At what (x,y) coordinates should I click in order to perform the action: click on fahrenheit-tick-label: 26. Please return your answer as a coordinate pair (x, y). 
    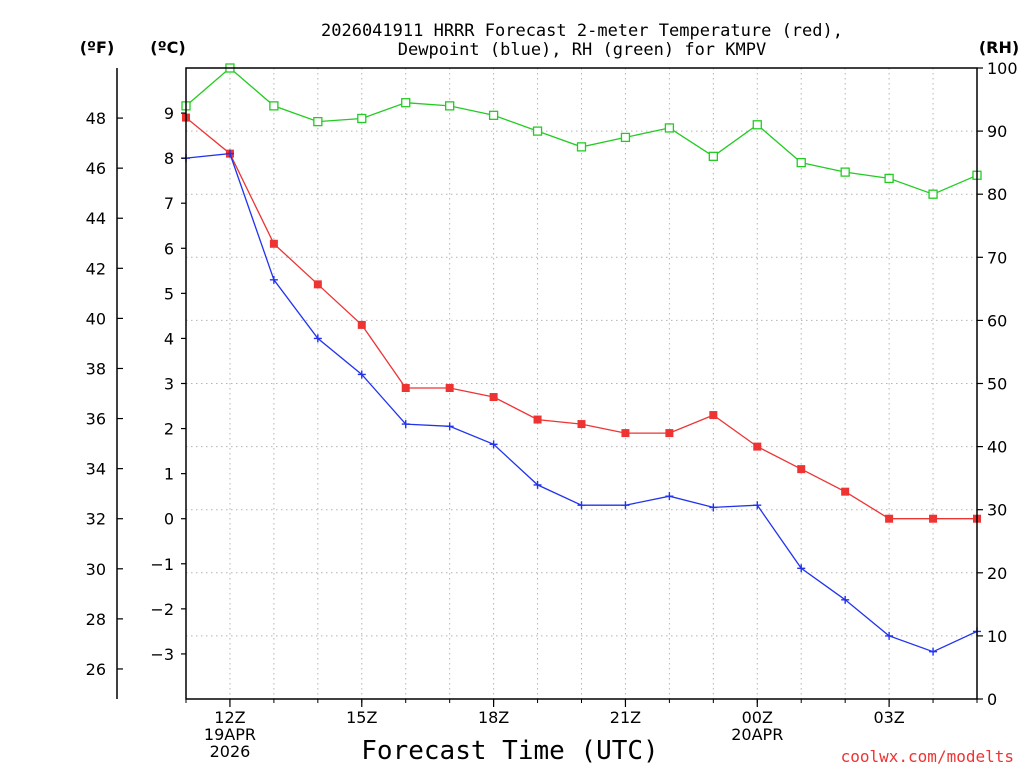
    Looking at the image, I should click on (96, 669).